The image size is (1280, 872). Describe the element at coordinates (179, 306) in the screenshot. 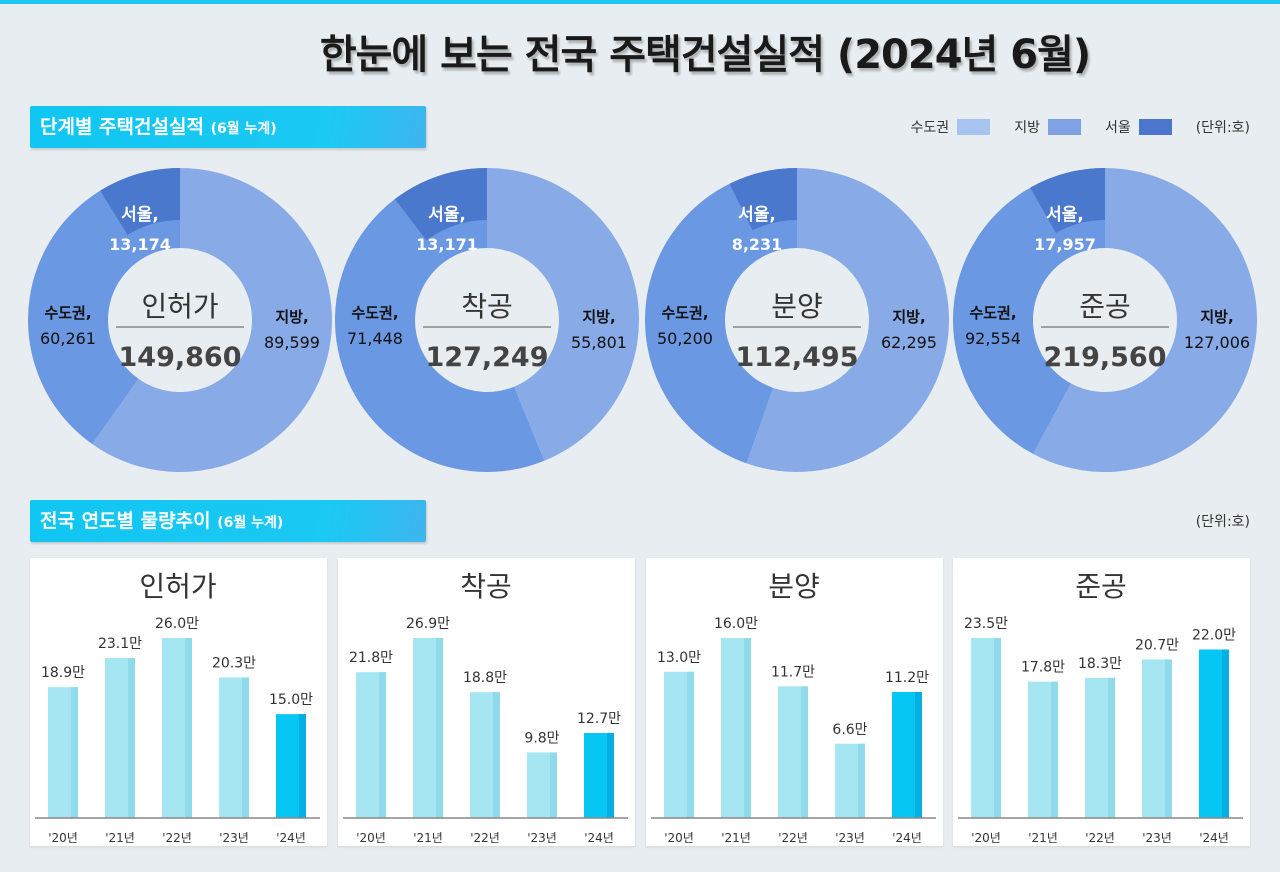

I see `donut-title: 인허가` at that location.